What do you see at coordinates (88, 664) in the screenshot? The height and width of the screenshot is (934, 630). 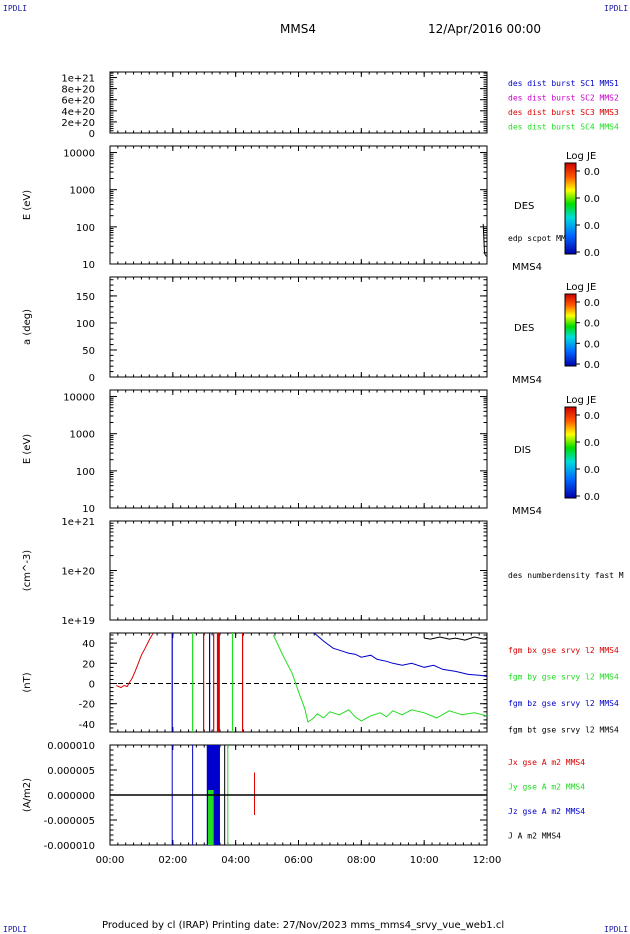 I see `y-tick-label: 20` at bounding box center [88, 664].